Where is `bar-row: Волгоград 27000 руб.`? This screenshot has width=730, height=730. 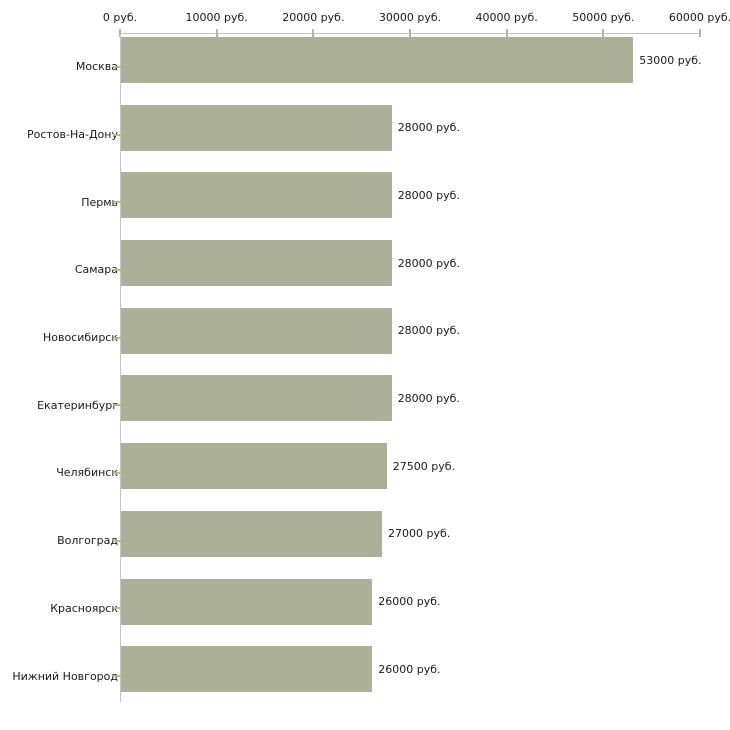
bar-row: Волгоград 27000 руб. is located at coordinates (365, 541).